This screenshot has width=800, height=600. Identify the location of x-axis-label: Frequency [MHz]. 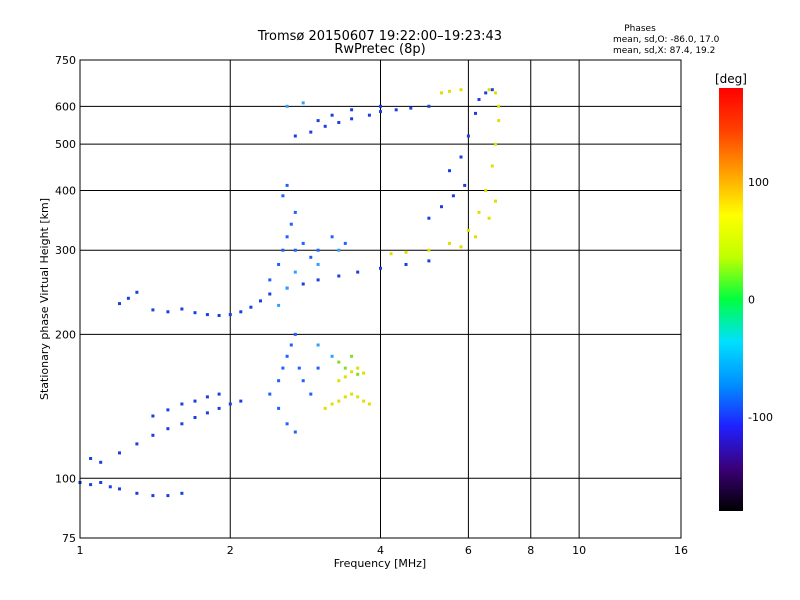
(380, 563).